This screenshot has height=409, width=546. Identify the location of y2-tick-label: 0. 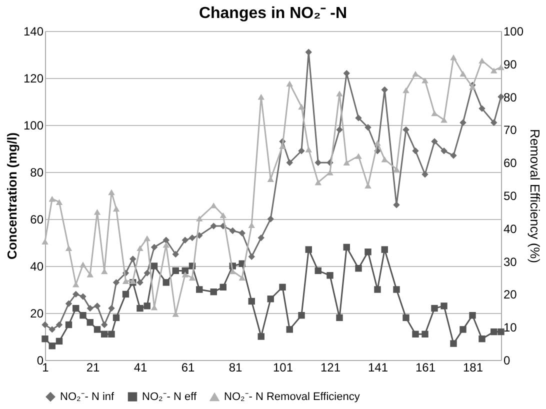
(507, 361).